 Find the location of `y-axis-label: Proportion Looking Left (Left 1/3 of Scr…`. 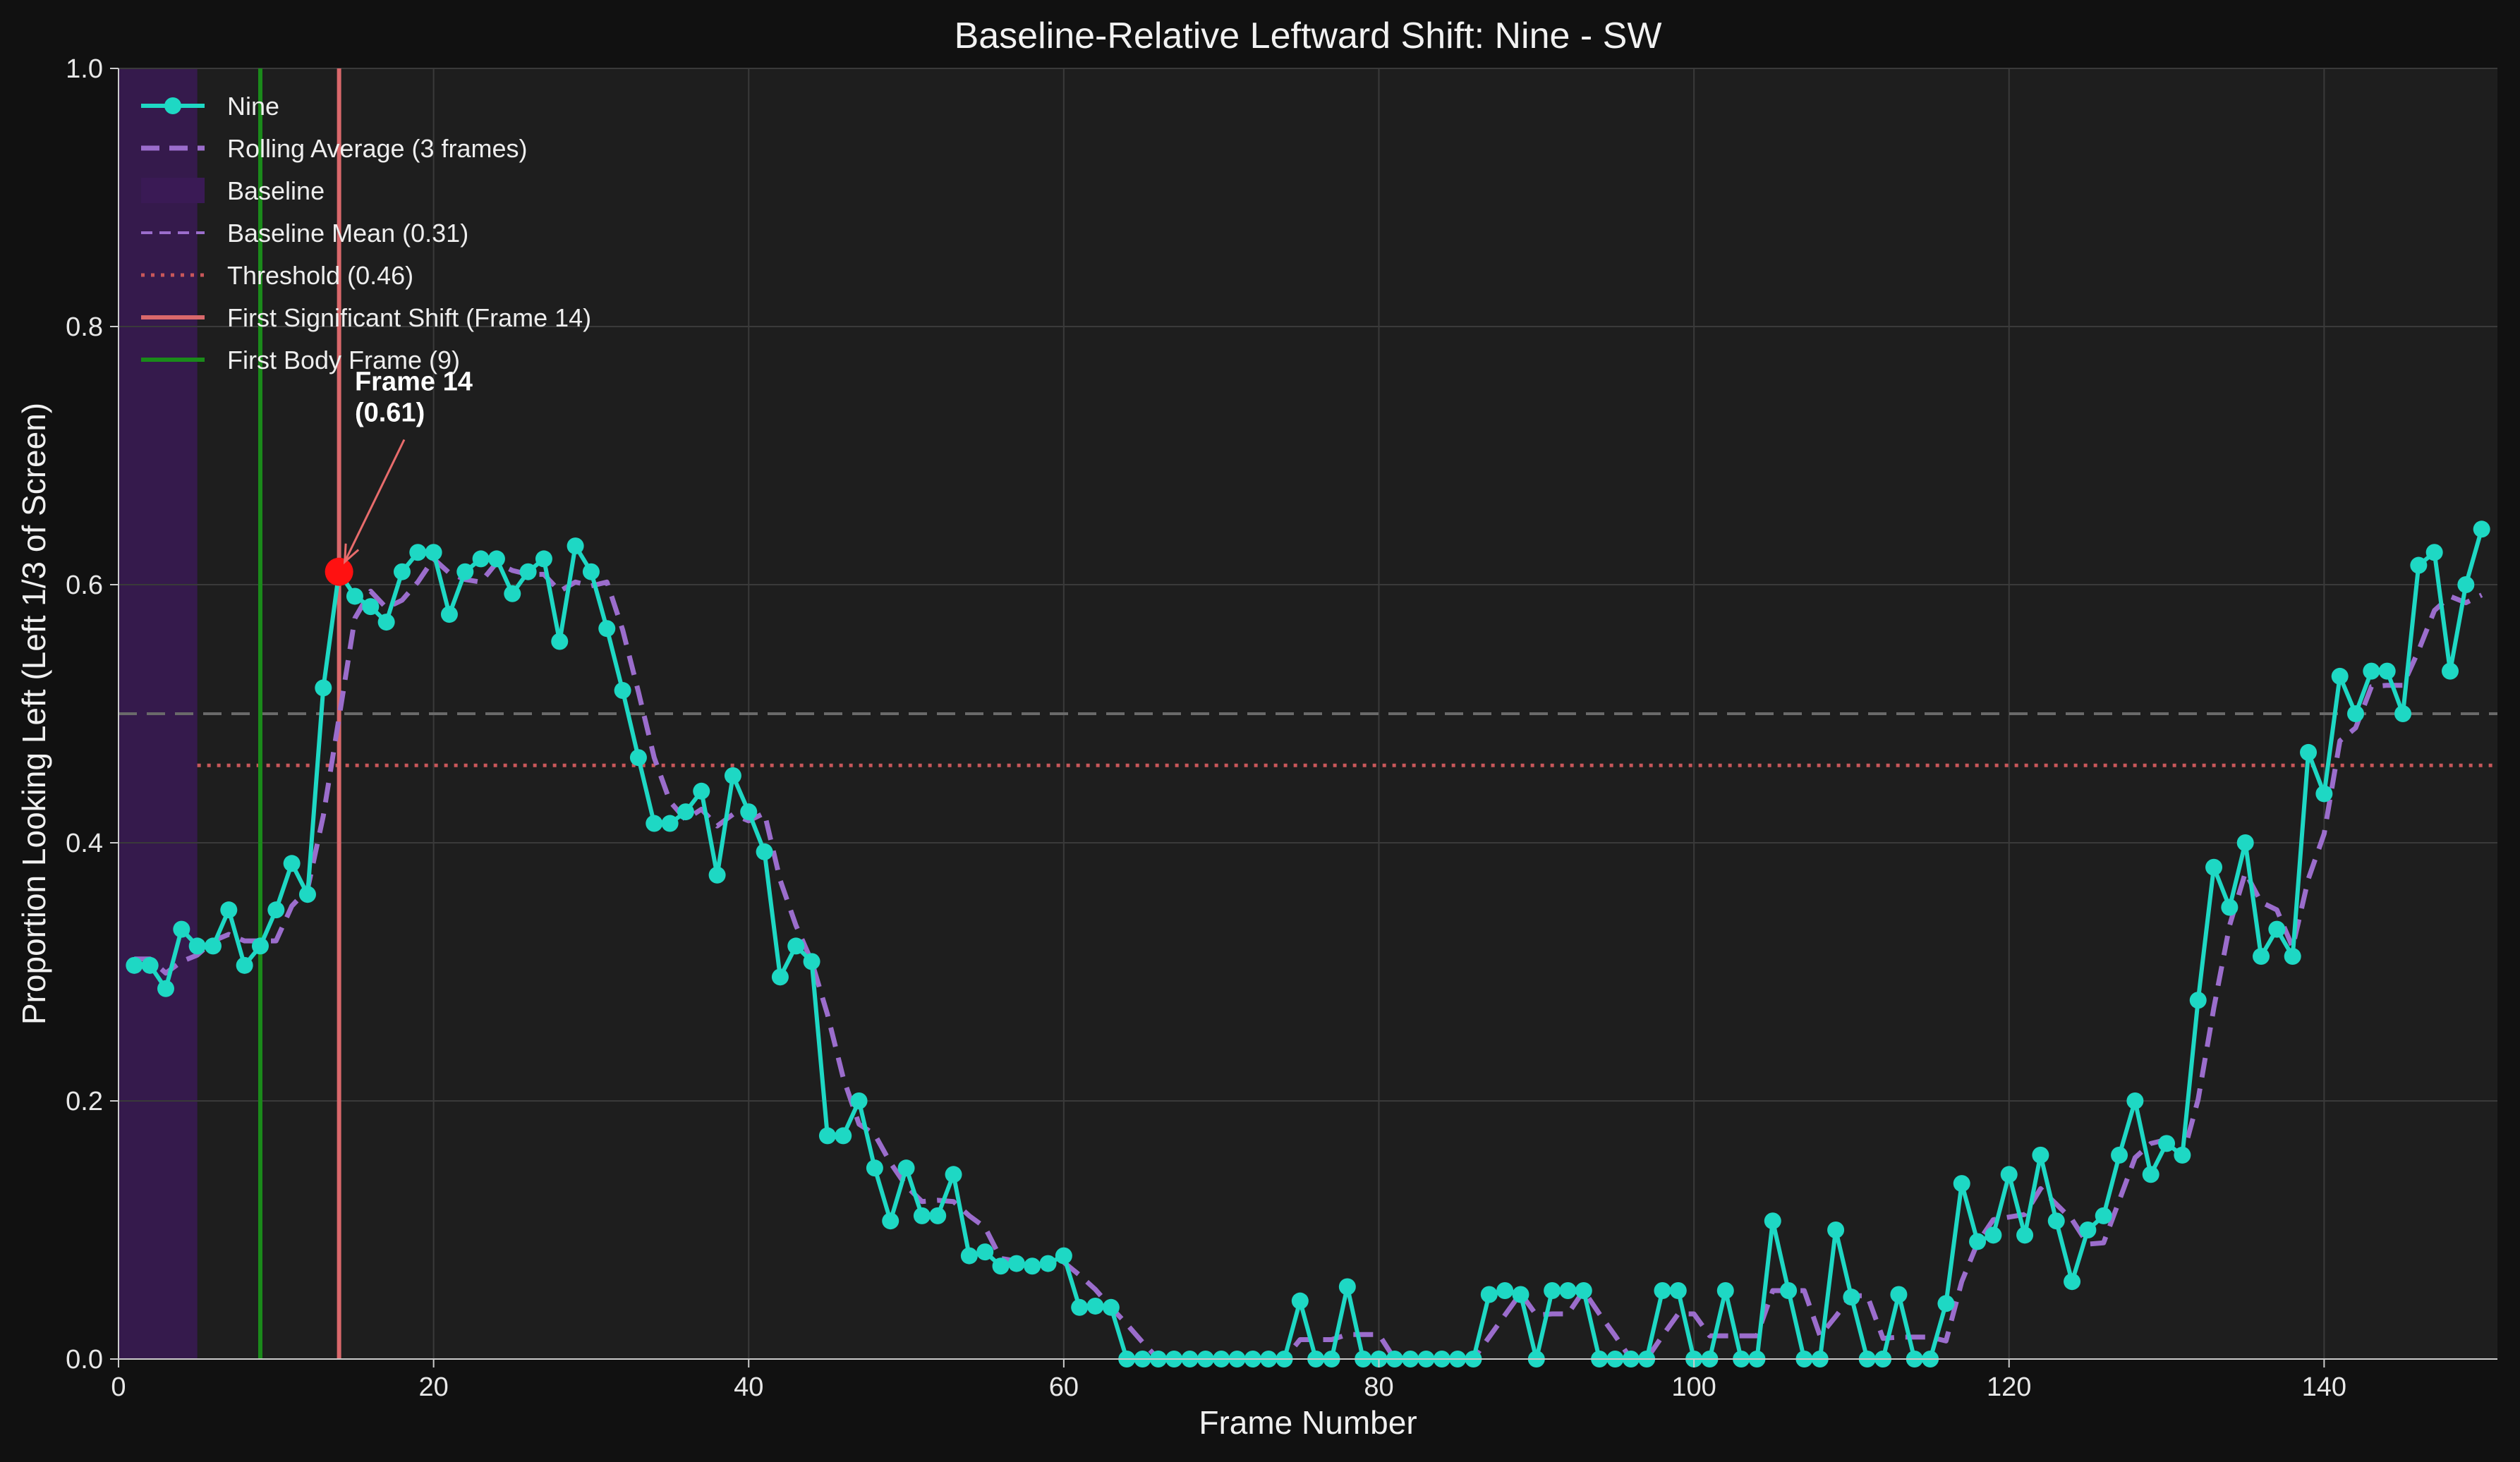

y-axis-label: Proportion Looking Left (Left 1/3 of Scr… is located at coordinates (34, 714).